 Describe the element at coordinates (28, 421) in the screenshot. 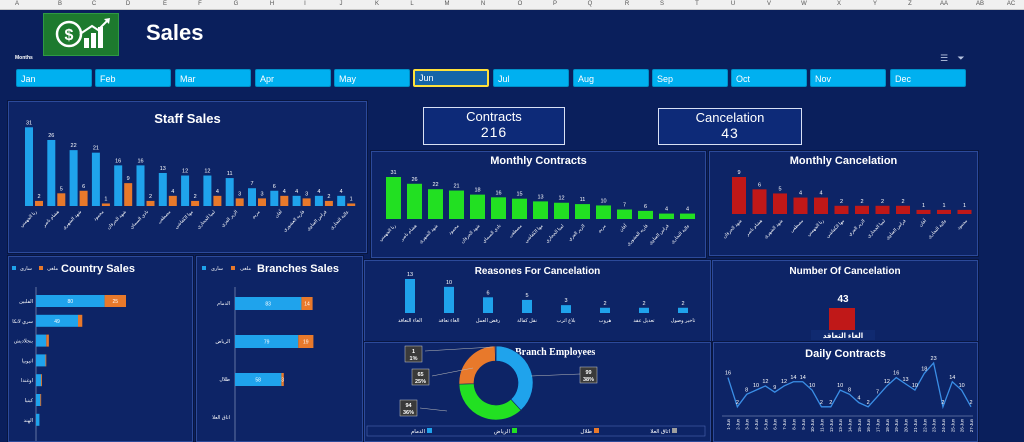

I see `country-category-label: الهند` at that location.